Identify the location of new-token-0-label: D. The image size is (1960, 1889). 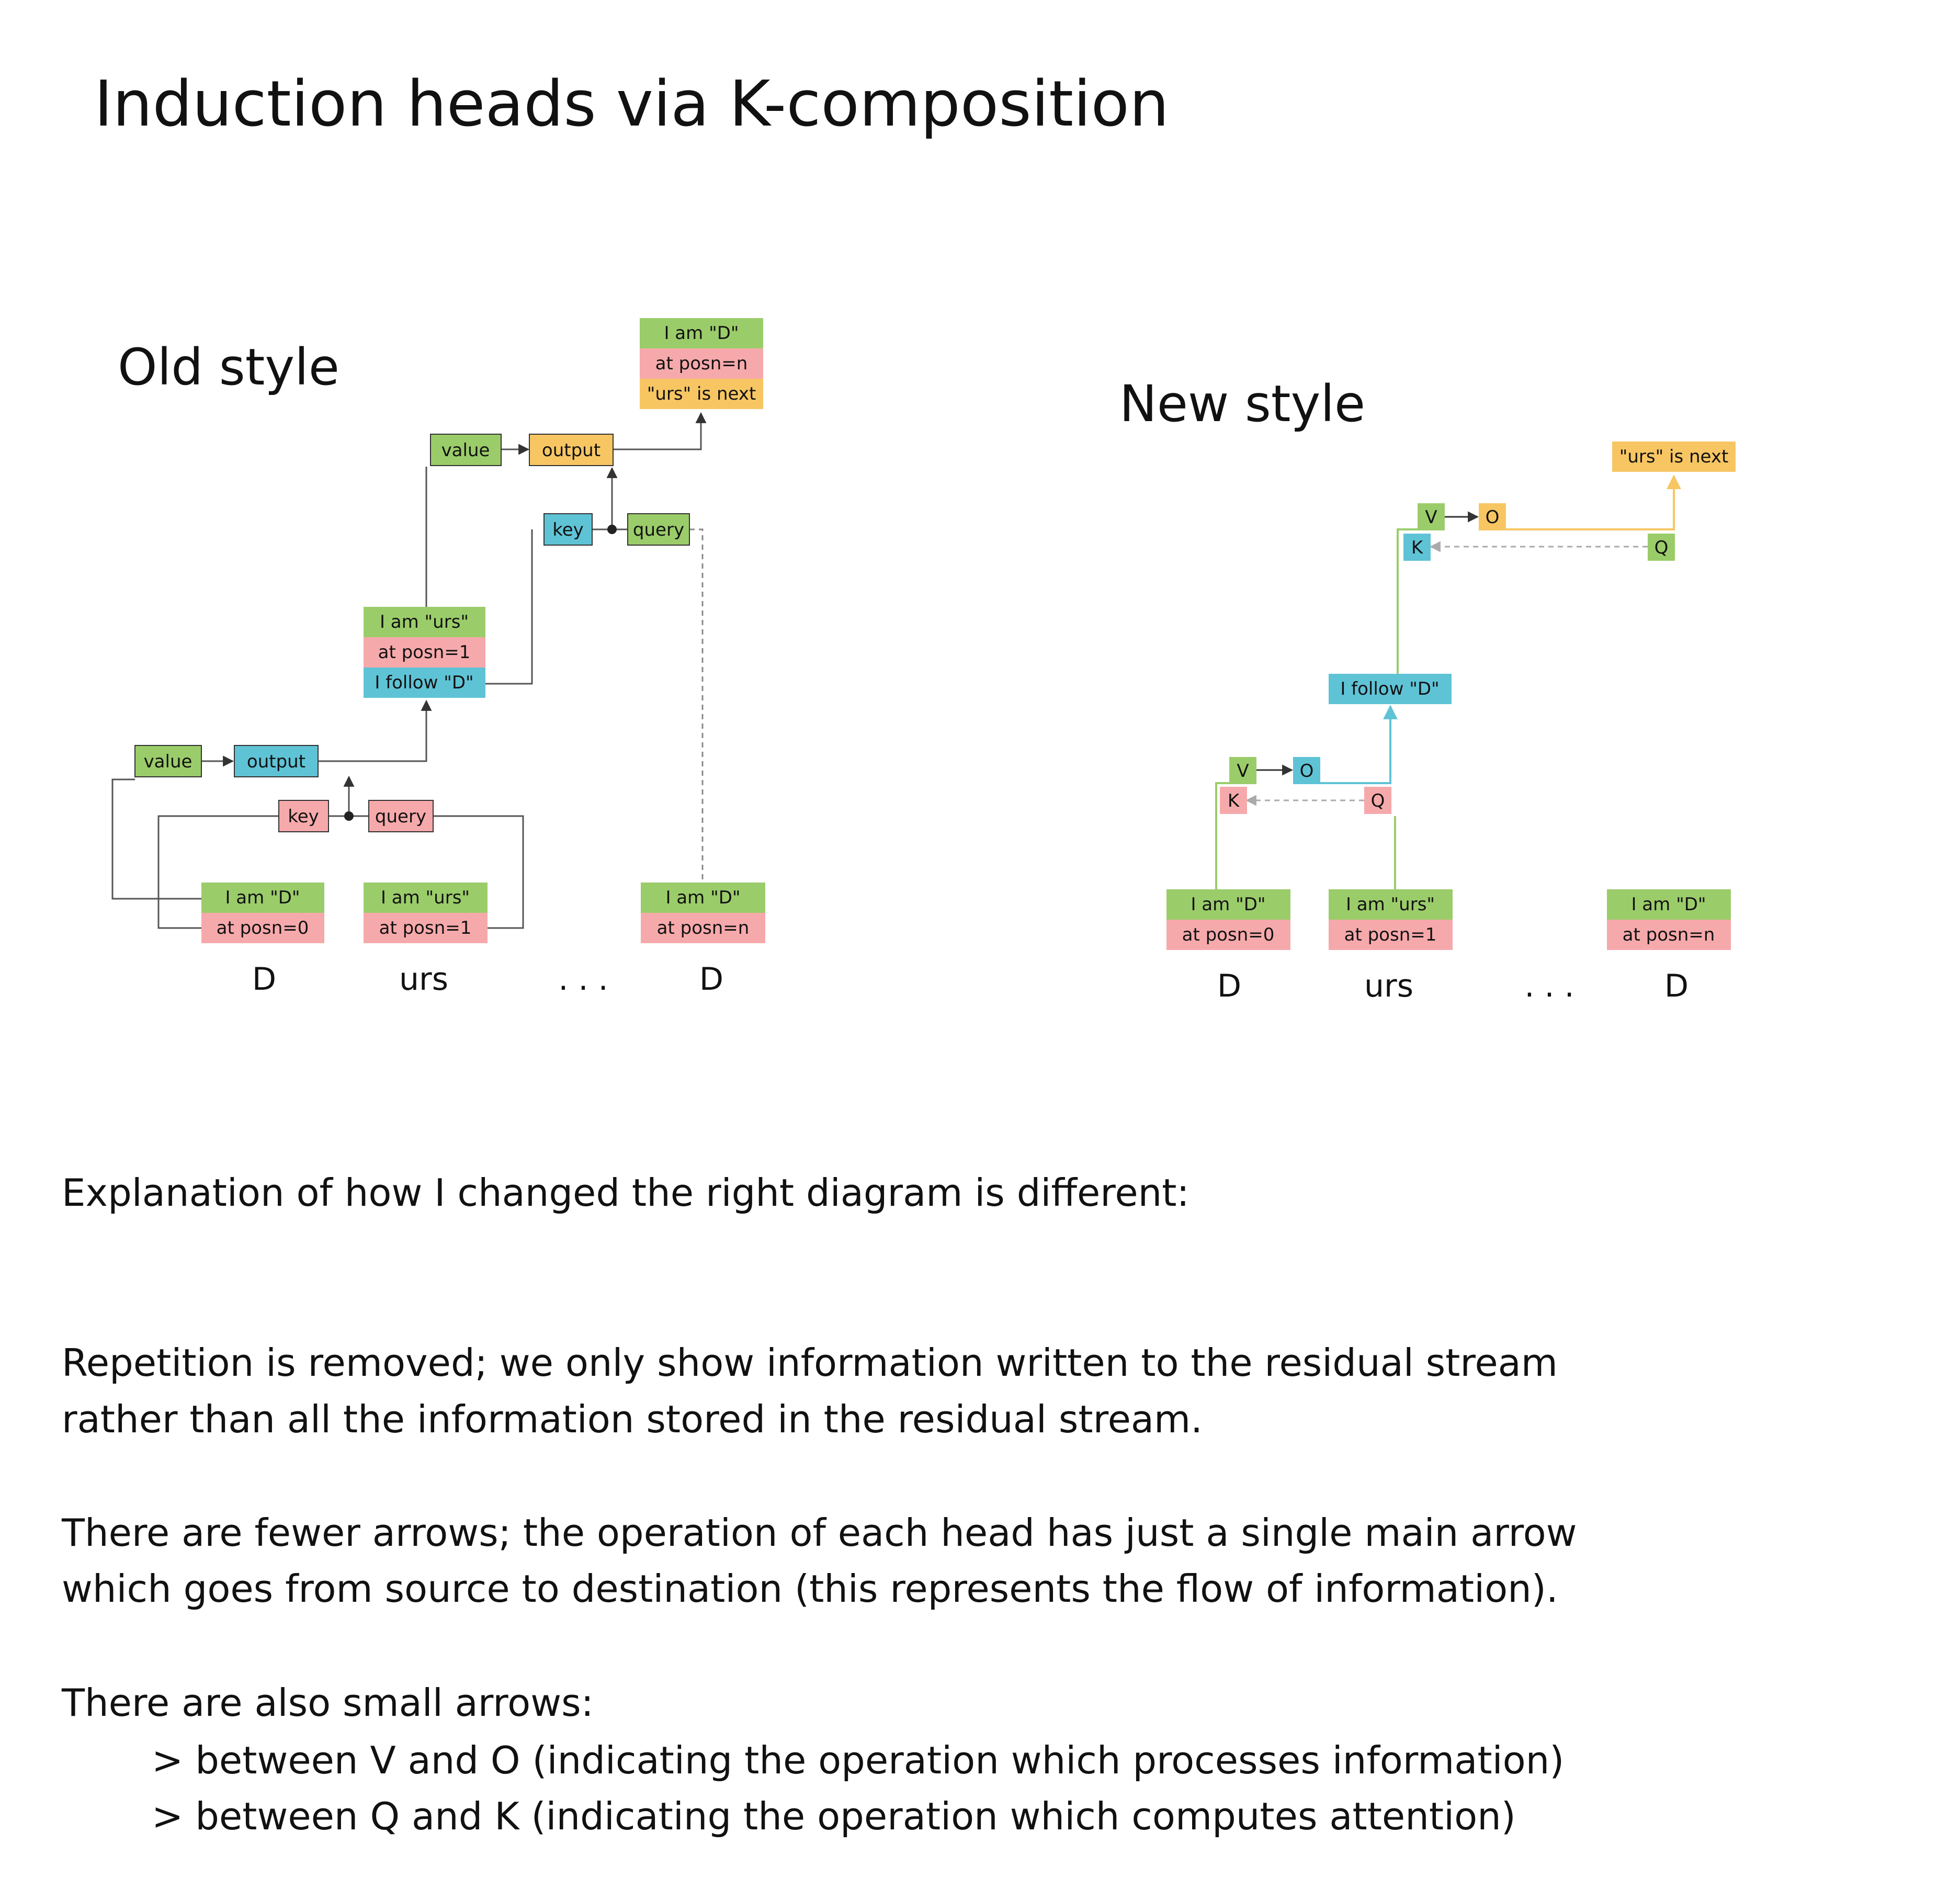
(1229, 986).